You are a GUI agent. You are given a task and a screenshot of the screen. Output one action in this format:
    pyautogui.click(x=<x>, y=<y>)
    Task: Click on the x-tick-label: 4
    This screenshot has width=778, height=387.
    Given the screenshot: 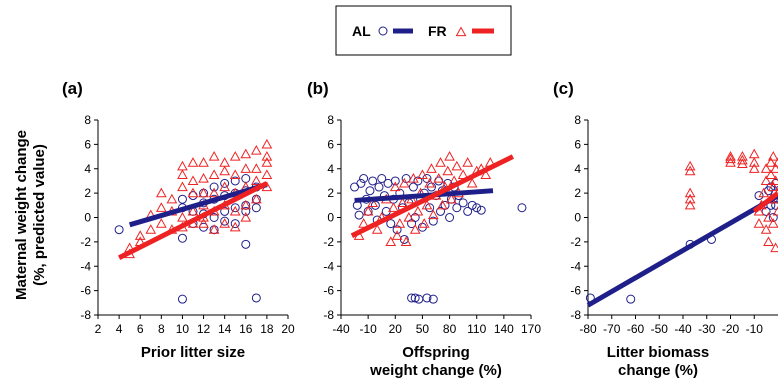 What is the action you would take?
    pyautogui.click(x=119, y=329)
    